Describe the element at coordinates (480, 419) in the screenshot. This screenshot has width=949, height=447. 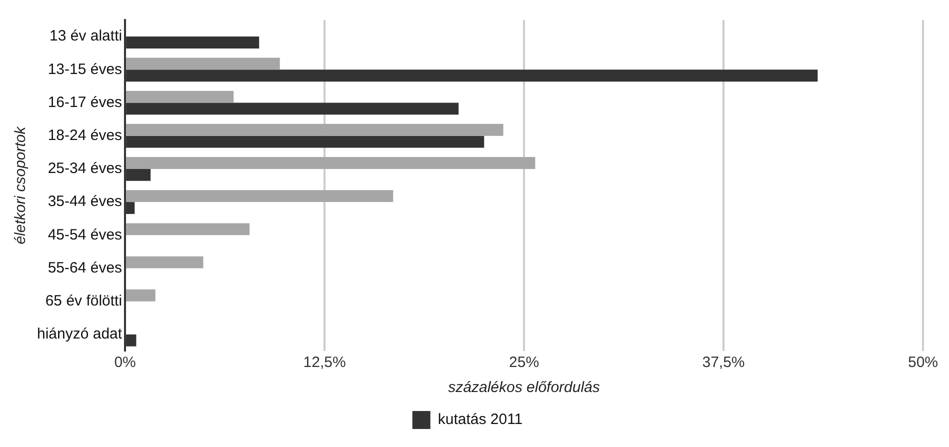
I see `legend-label: kutatás 2011` at that location.